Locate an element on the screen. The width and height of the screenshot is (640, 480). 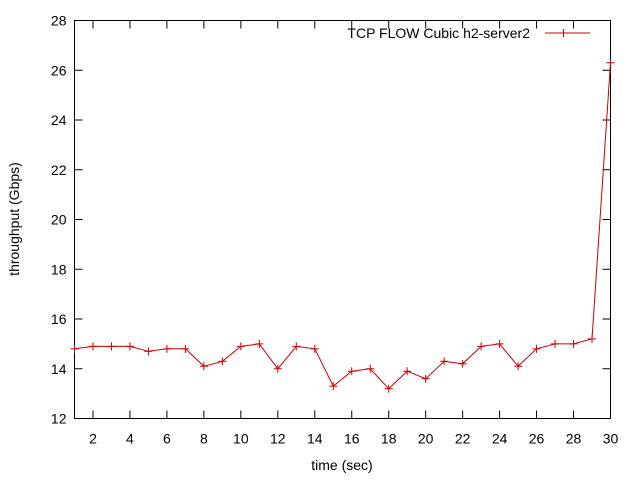
x-tick-label: 14 is located at coordinates (315, 439).